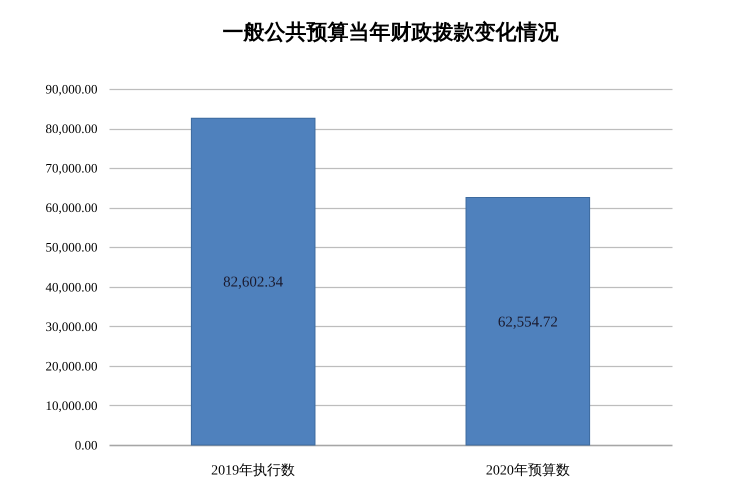  Describe the element at coordinates (72, 208) in the screenshot. I see `y-tick-label: 60,000.00` at that location.